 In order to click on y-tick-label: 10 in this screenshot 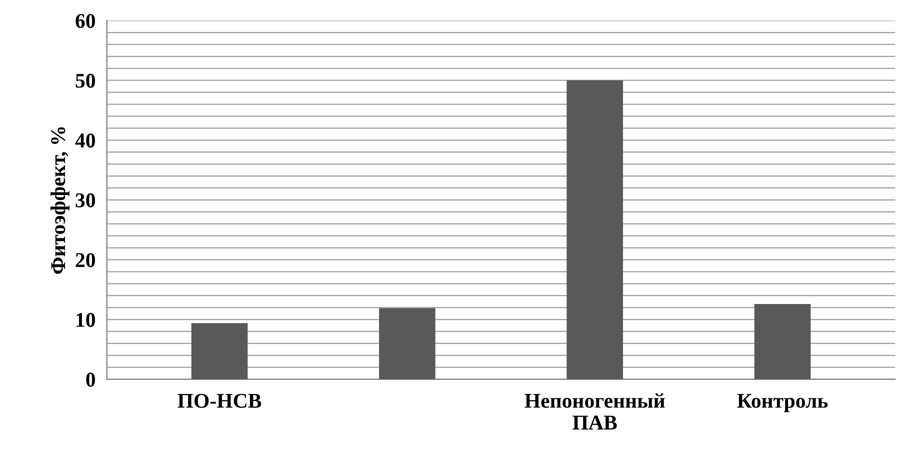, I will do `click(86, 319)`.